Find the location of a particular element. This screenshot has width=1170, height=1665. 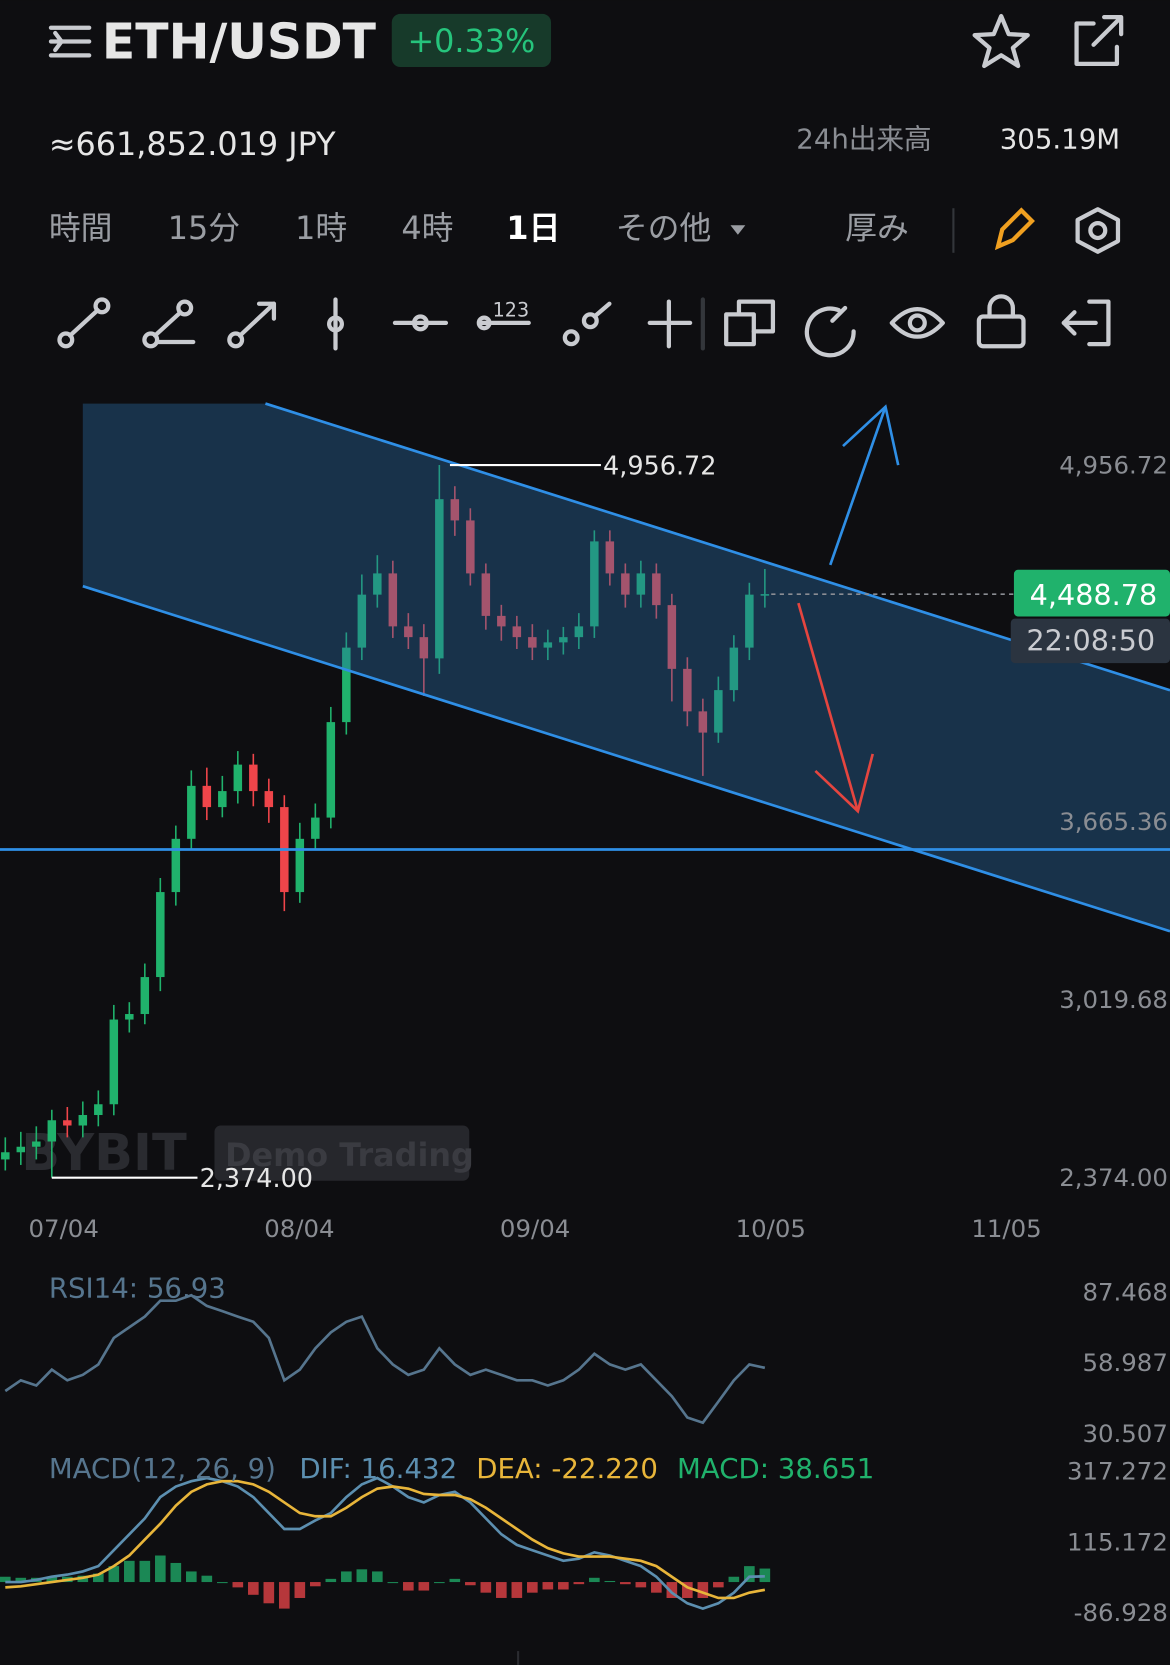

y-tick-label: 3,665.36 is located at coordinates (1113, 821).